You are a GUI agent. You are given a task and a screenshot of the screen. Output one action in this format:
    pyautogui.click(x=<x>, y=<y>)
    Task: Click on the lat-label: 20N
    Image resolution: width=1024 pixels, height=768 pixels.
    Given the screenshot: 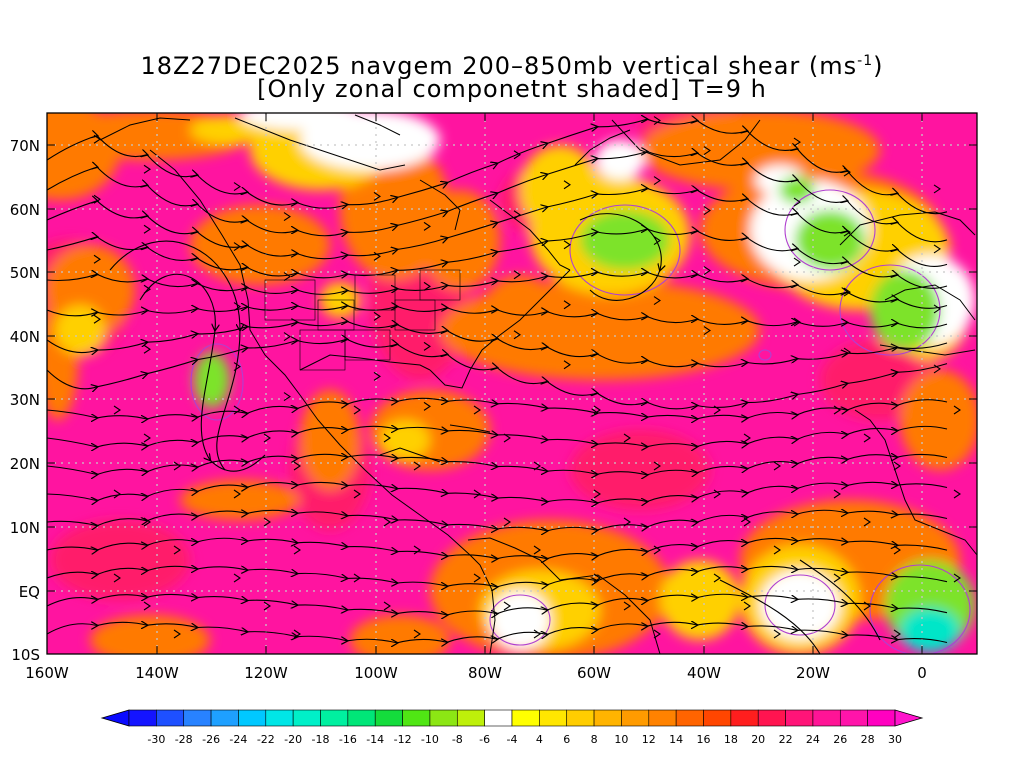 What is the action you would take?
    pyautogui.click(x=25, y=464)
    